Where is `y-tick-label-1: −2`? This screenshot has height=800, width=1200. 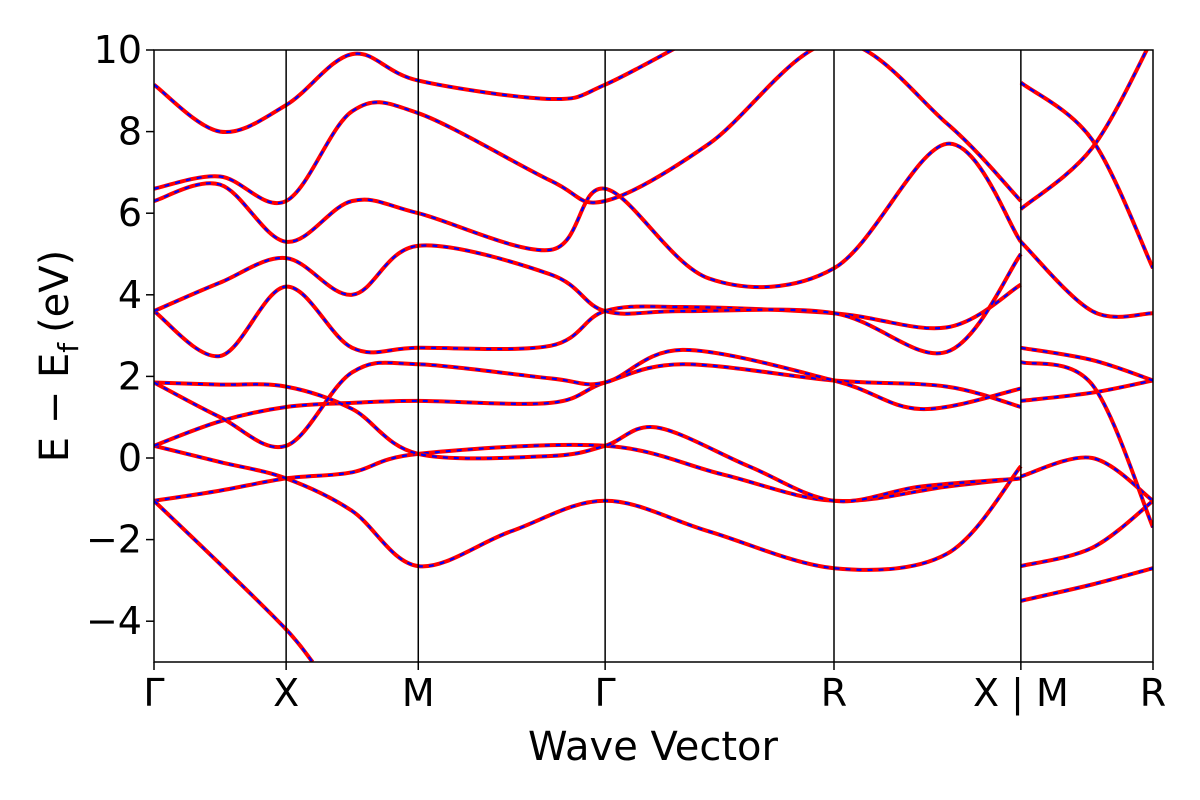
y-tick-label-1: −2 is located at coordinates (114, 540).